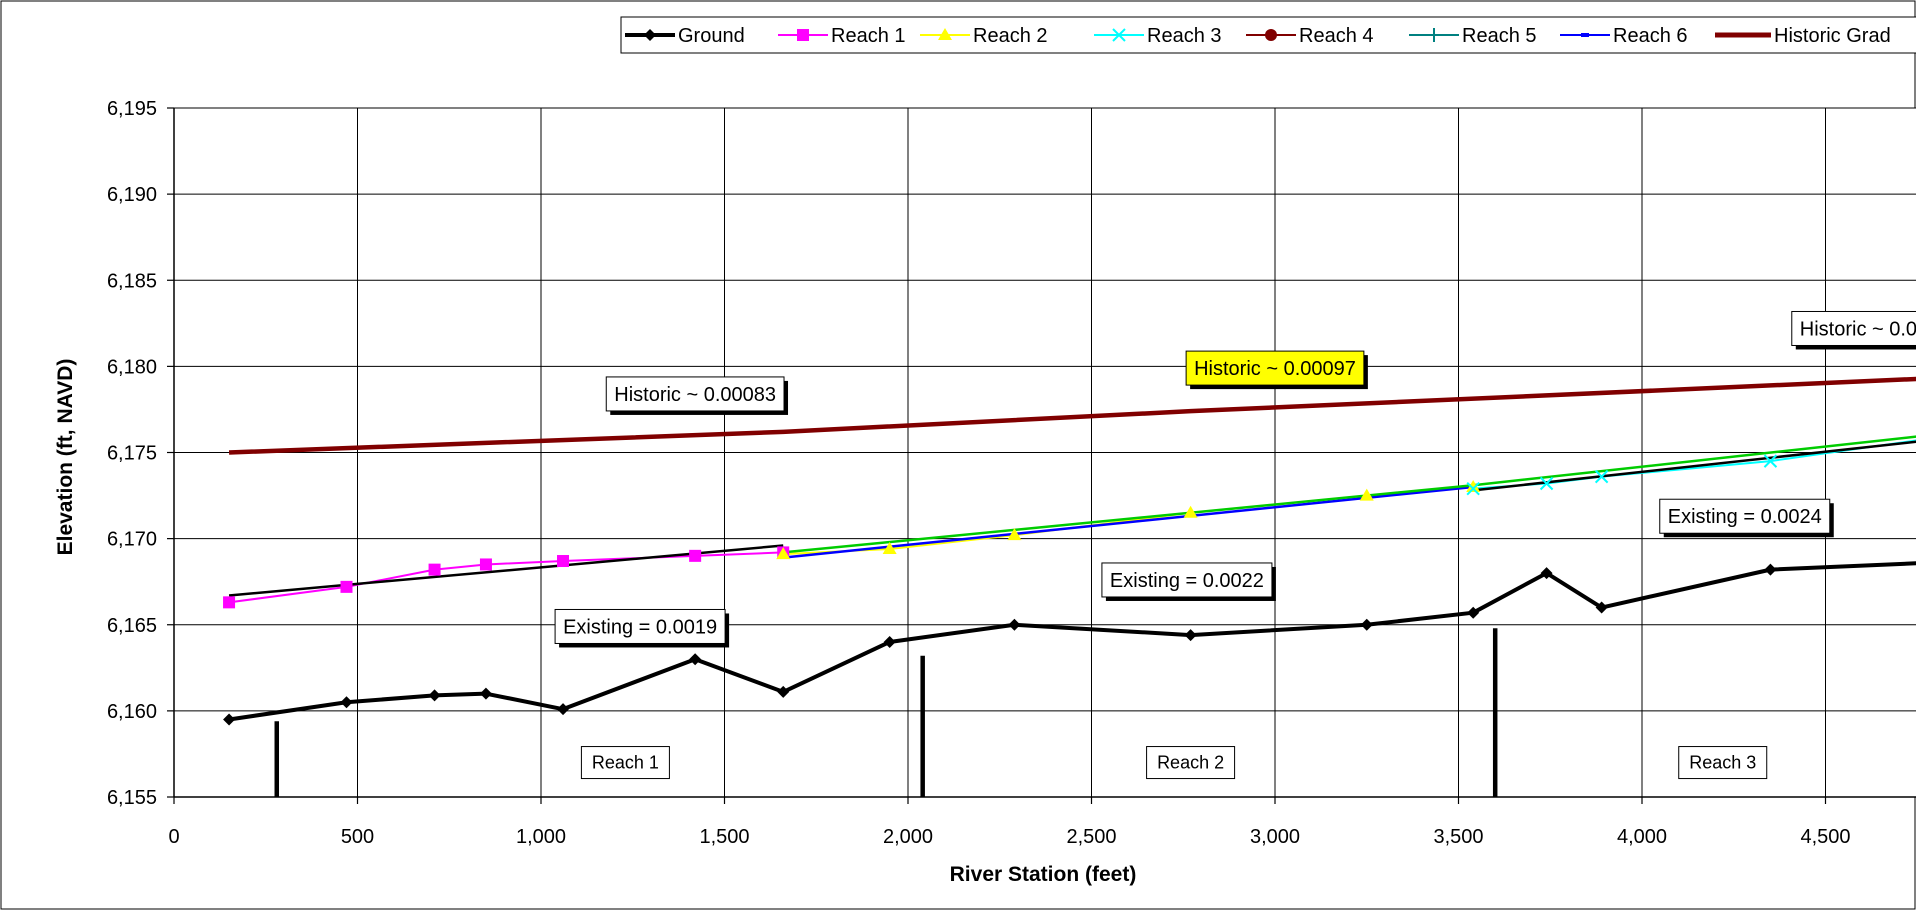  I want to click on annotation-label: Historic ~ 0.00083, so click(695, 395).